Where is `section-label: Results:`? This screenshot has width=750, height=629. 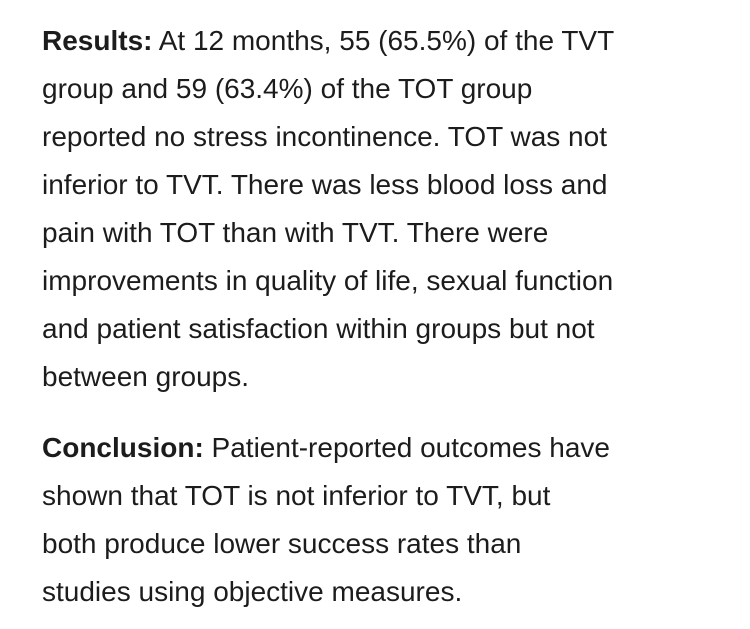 section-label: Results: is located at coordinates (97, 40).